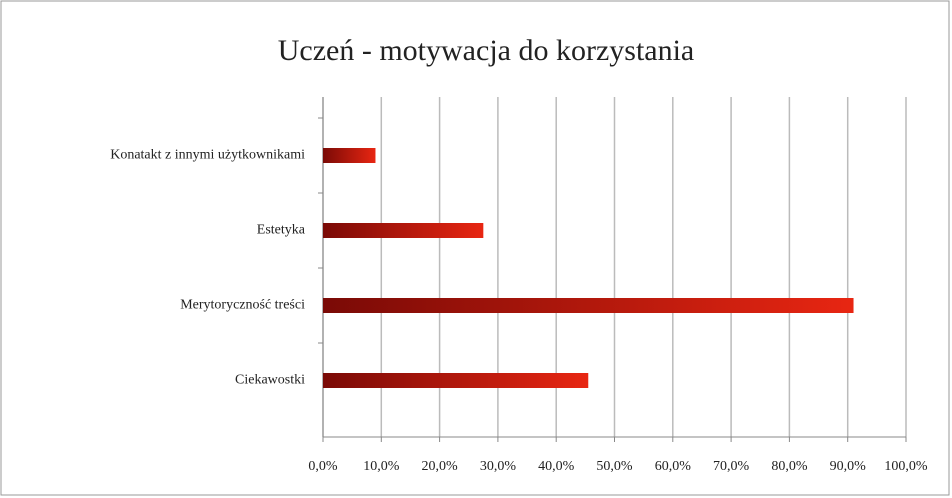  Describe the element at coordinates (207, 155) in the screenshot. I see `y-tick-label: Konatakt z innymi użytkownikami` at that location.